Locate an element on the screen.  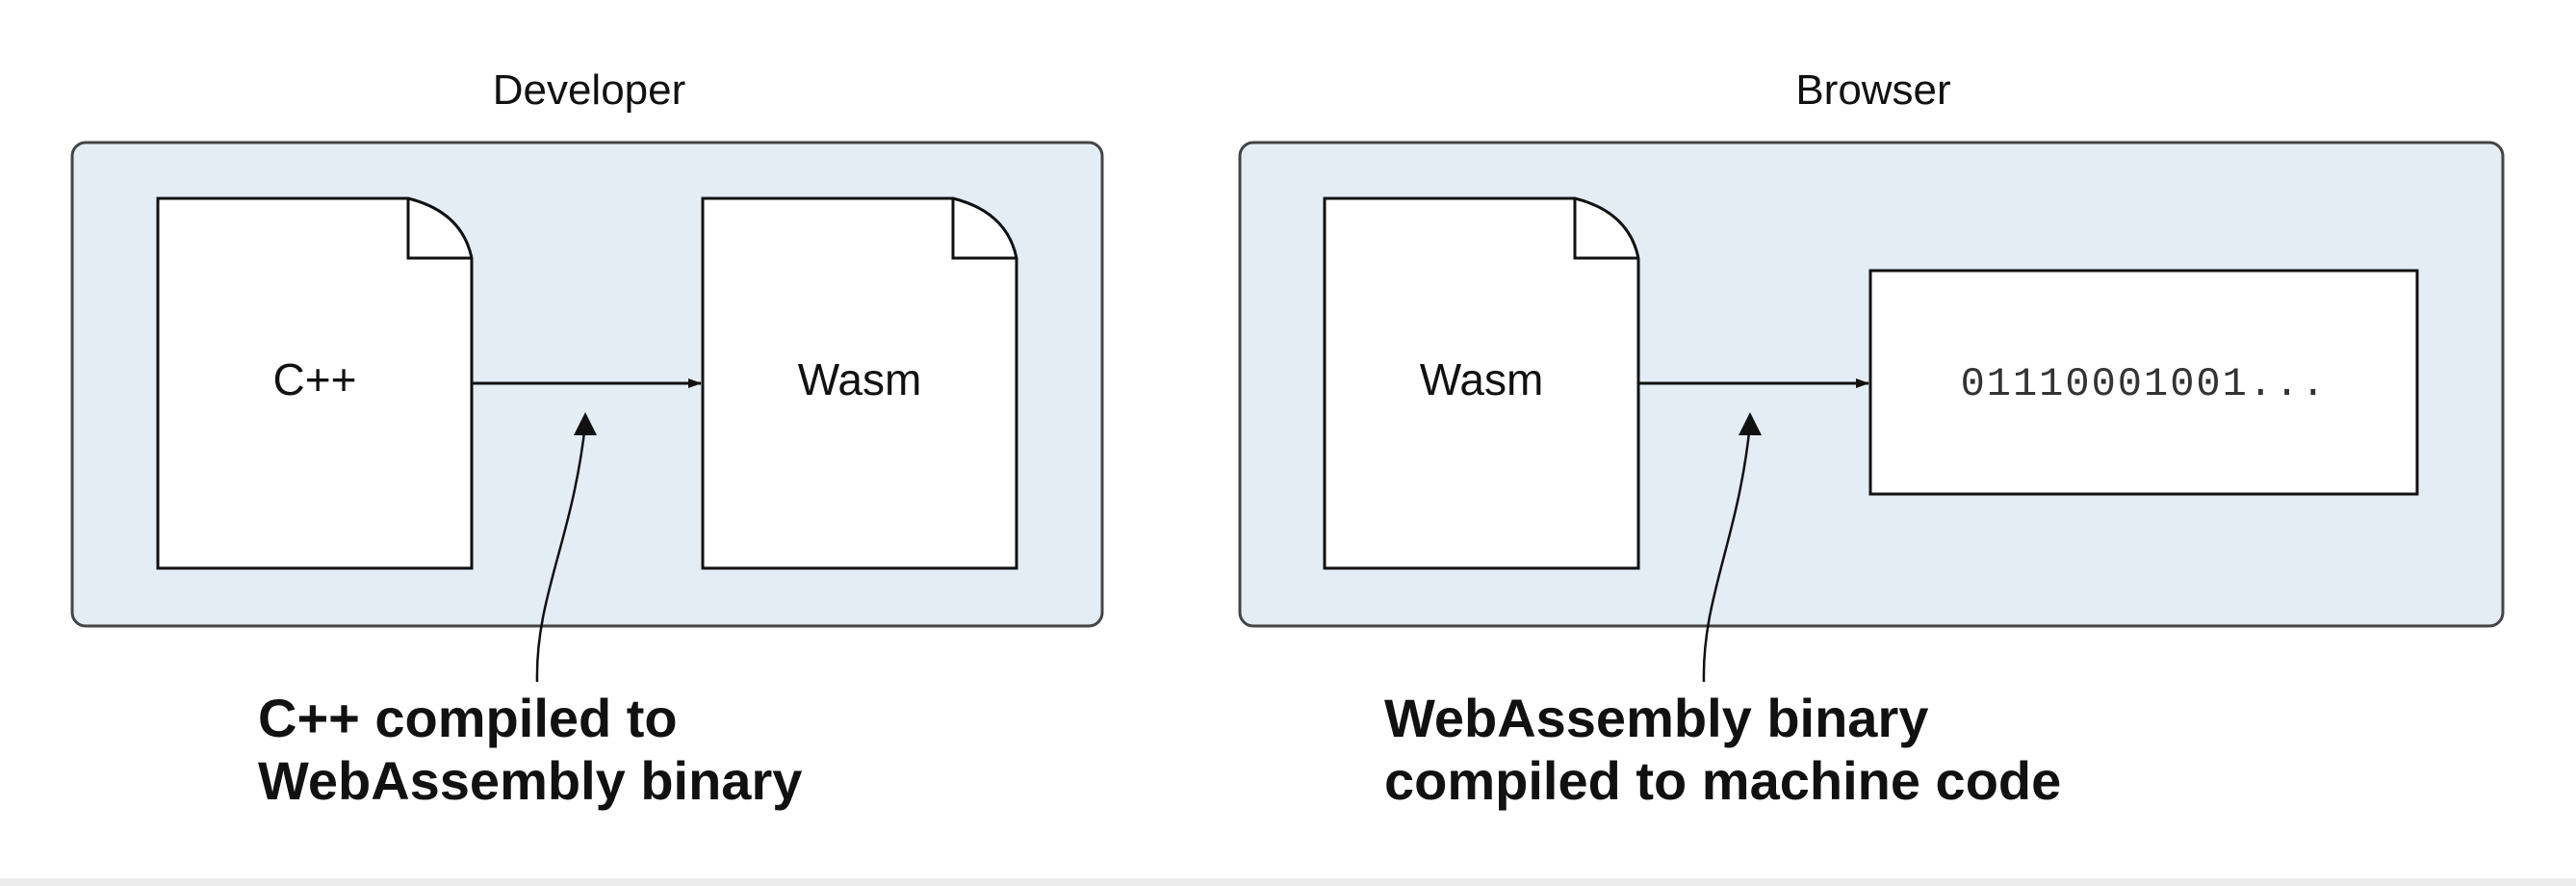
browser-callout-arrowhead is located at coordinates (1751, 423).